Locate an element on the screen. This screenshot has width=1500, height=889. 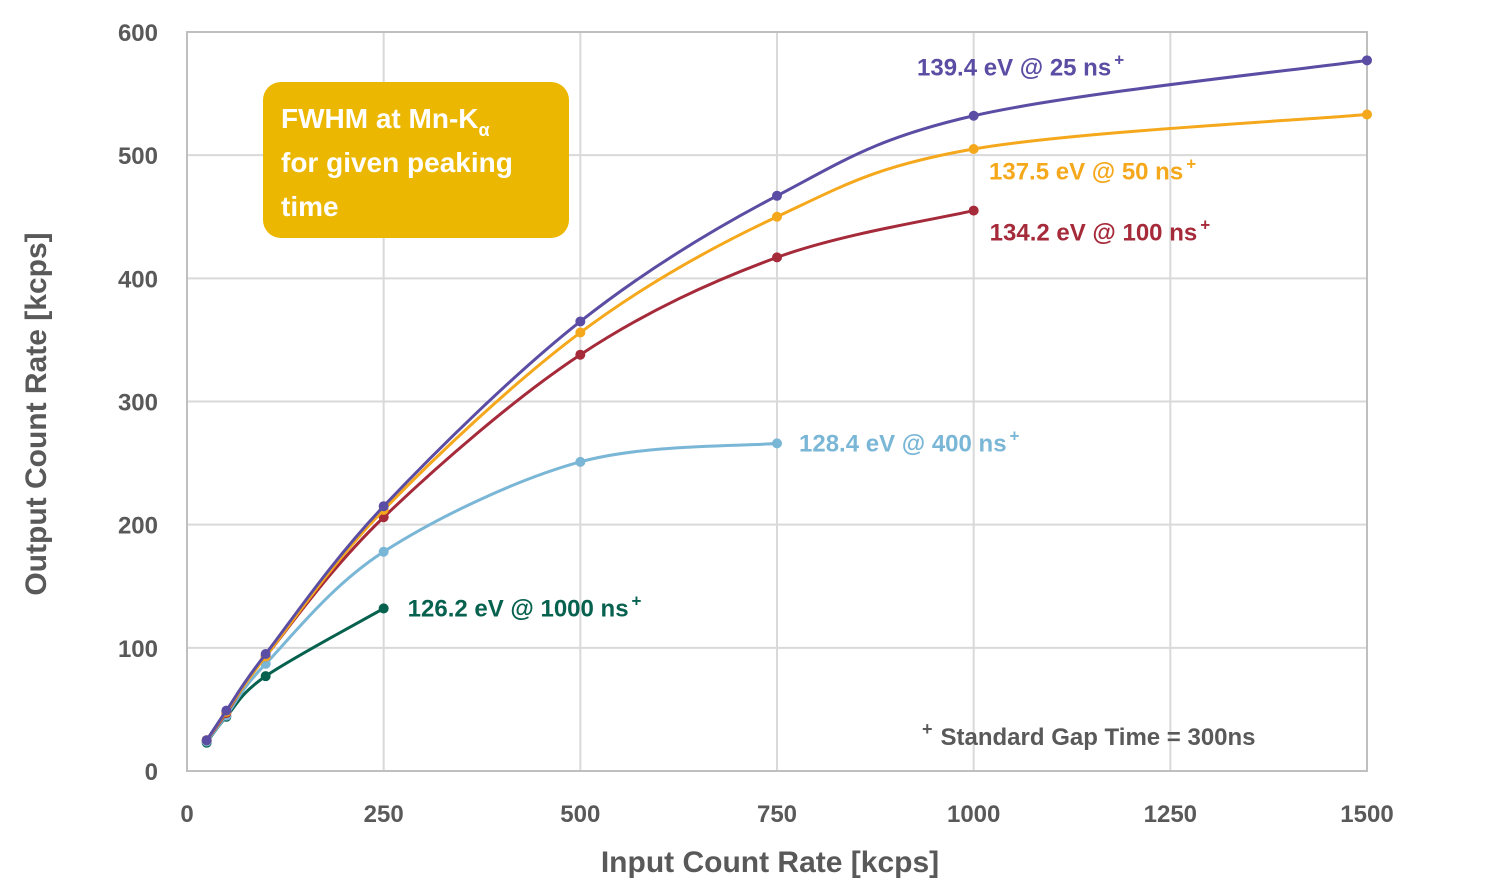
gap-time-note: + Standard Gap Time = 300ns is located at coordinates (1089, 735).